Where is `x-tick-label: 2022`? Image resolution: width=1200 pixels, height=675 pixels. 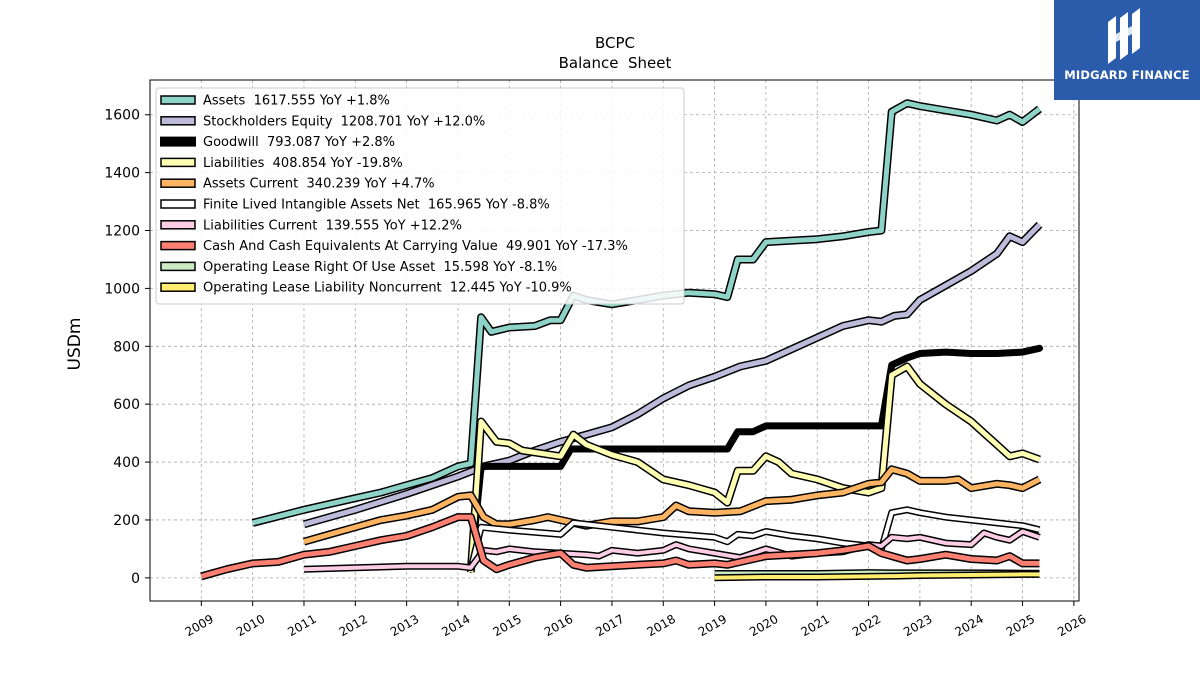 x-tick-label: 2022 is located at coordinates (866, 625).